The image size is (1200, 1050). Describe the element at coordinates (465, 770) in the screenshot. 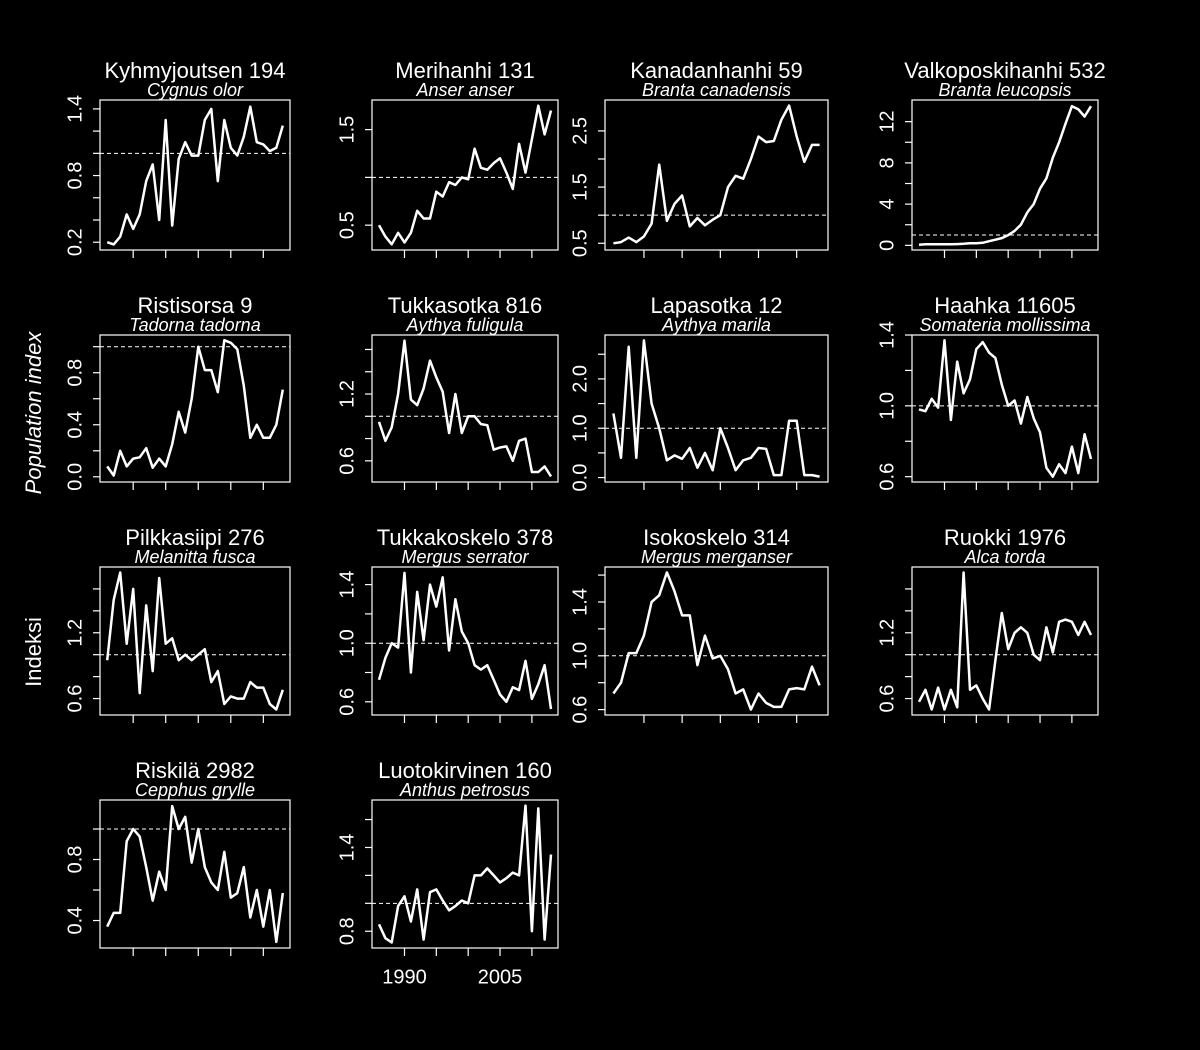

I see `panel-title: Luotokirvinen 160` at that location.